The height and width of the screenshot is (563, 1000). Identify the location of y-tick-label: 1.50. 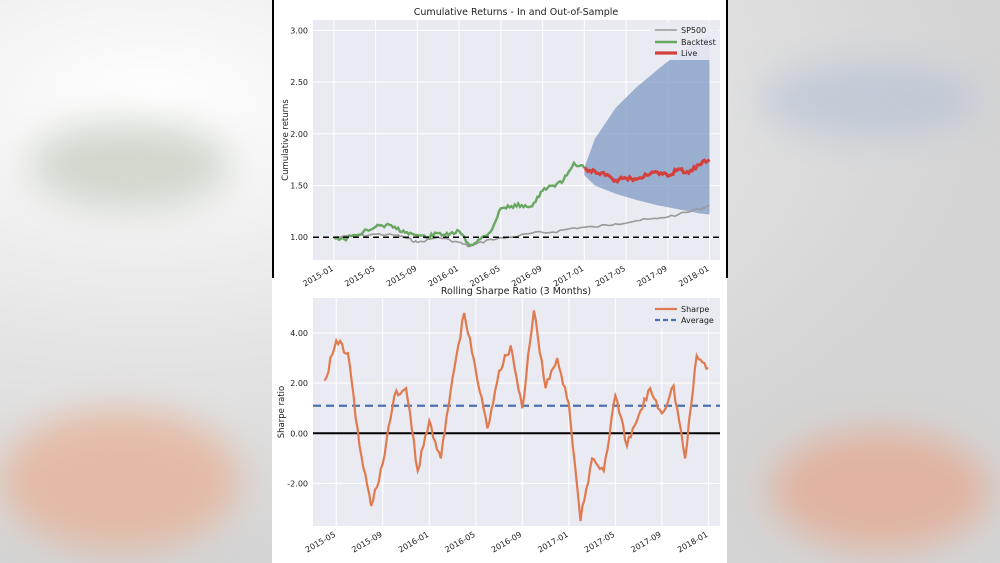
(299, 186).